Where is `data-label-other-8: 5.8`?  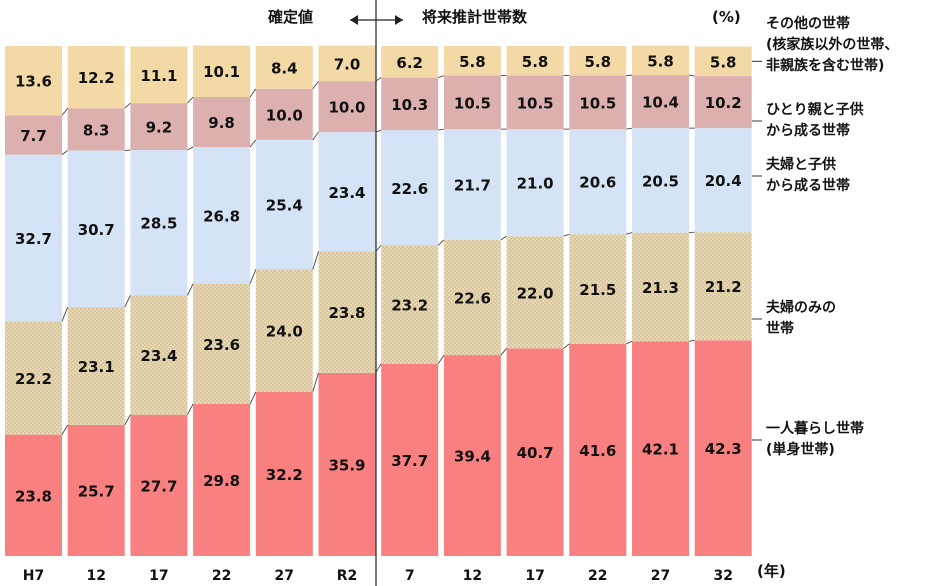 data-label-other-8: 5.8 is located at coordinates (535, 62).